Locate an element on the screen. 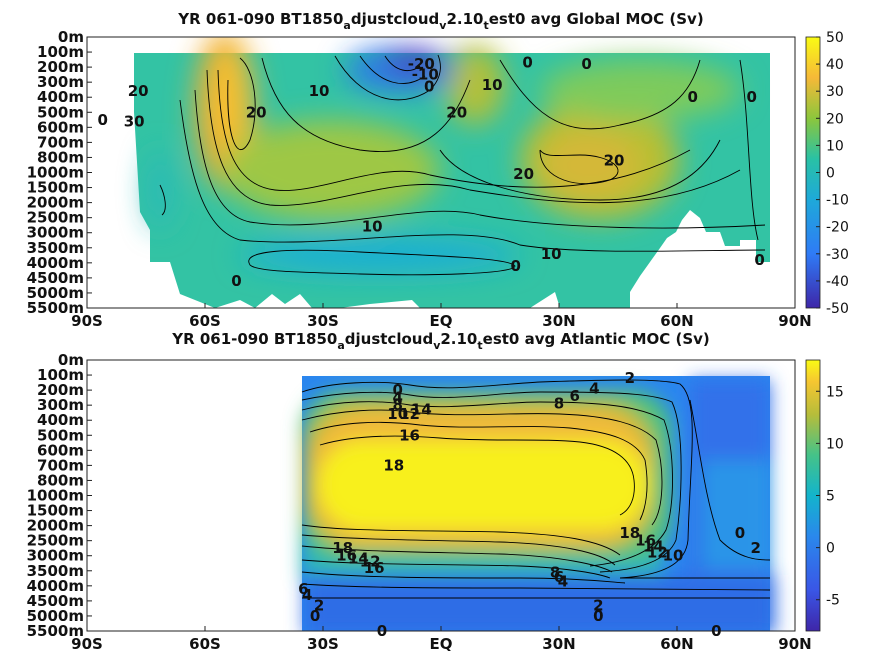 The image size is (875, 656). y-tick-label: 5500m is located at coordinates (55, 308).